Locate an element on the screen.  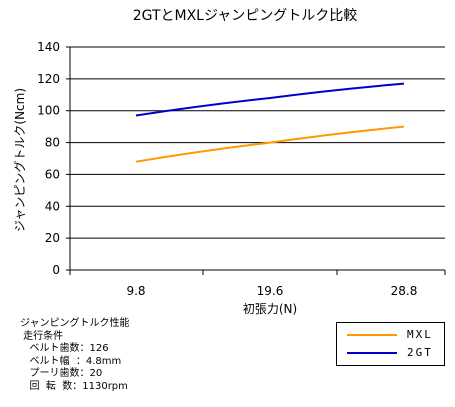
x-axis-label: 初張力(N) is located at coordinates (270, 309).